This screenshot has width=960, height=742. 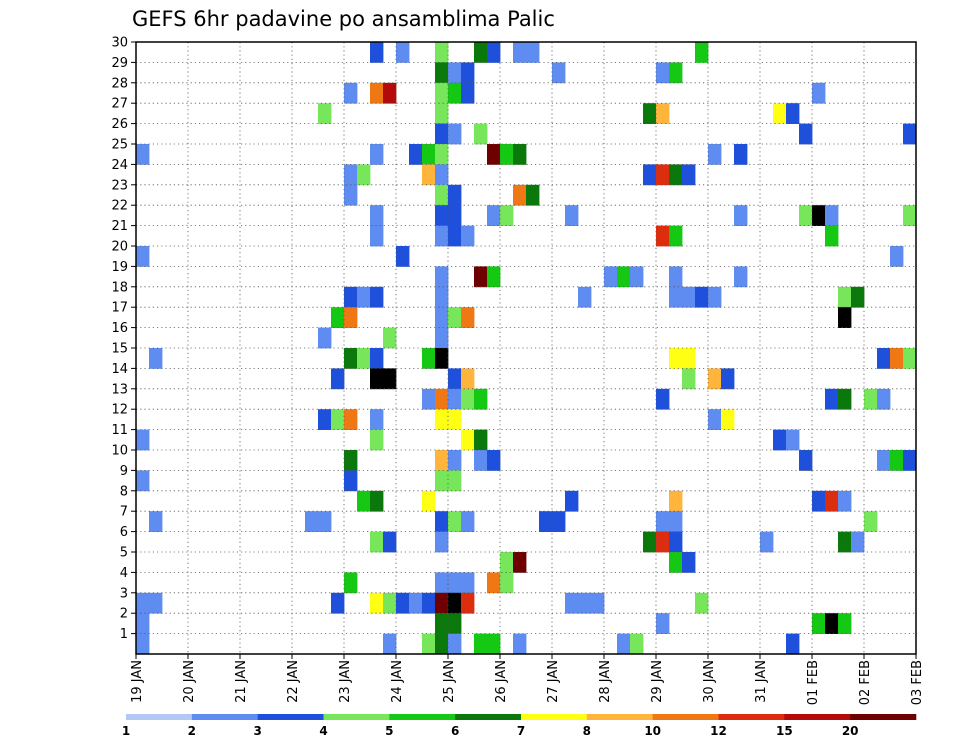 What do you see at coordinates (119, 328) in the screenshot?
I see `y-tick-label: 16` at bounding box center [119, 328].